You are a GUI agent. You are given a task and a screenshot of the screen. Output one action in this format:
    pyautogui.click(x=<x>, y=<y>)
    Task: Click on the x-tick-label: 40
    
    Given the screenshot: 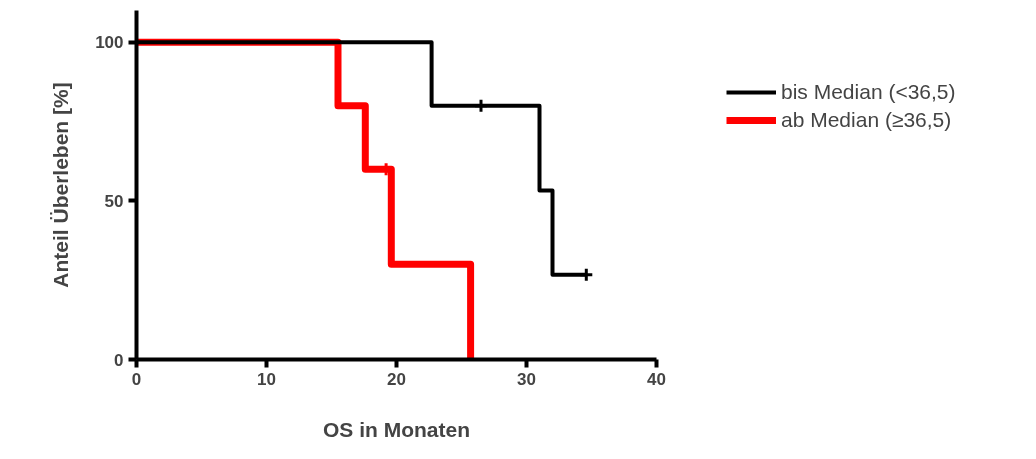 What is the action you would take?
    pyautogui.click(x=656, y=379)
    